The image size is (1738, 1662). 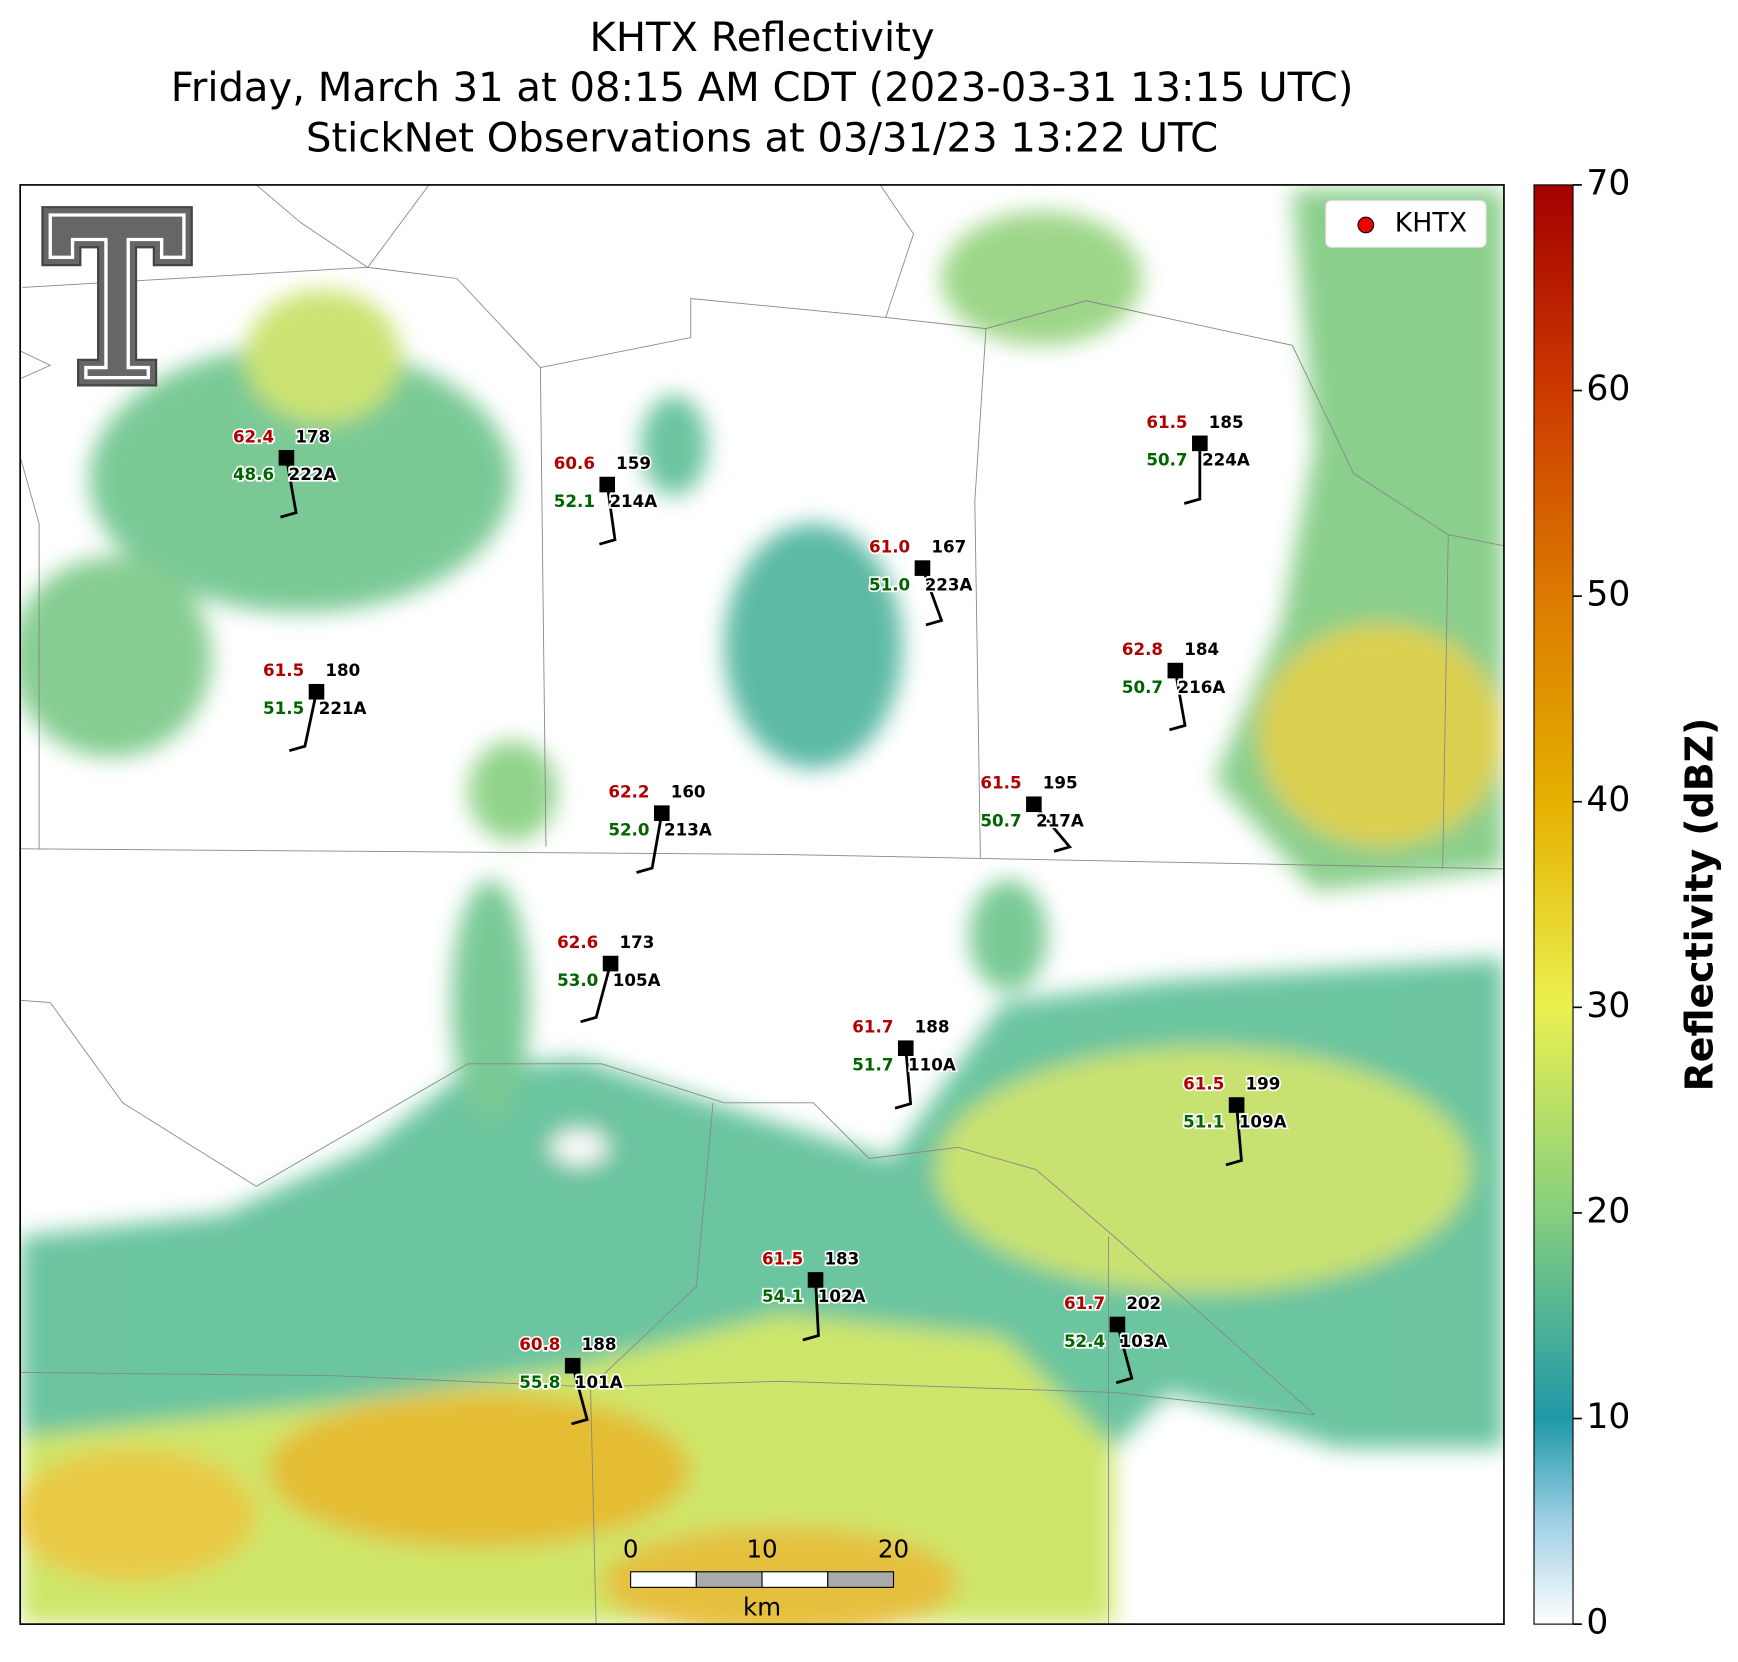 What do you see at coordinates (872, 1065) in the screenshot?
I see `dewpoint: 51.7` at bounding box center [872, 1065].